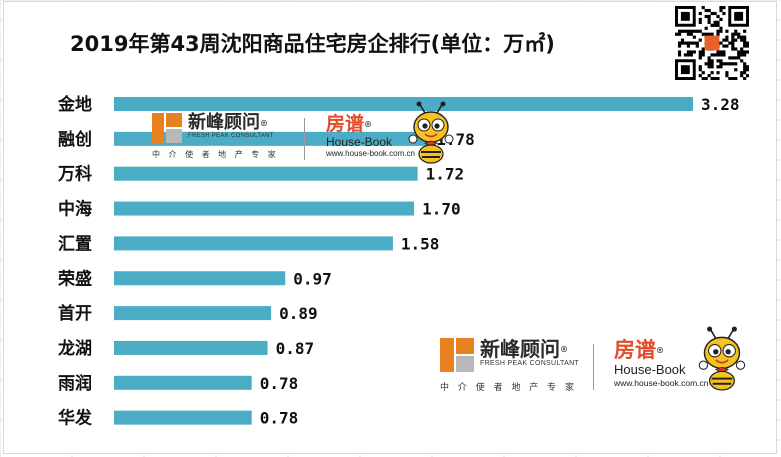  What do you see at coordinates (441, 209) in the screenshot?
I see `value-label: 1.70` at bounding box center [441, 209].